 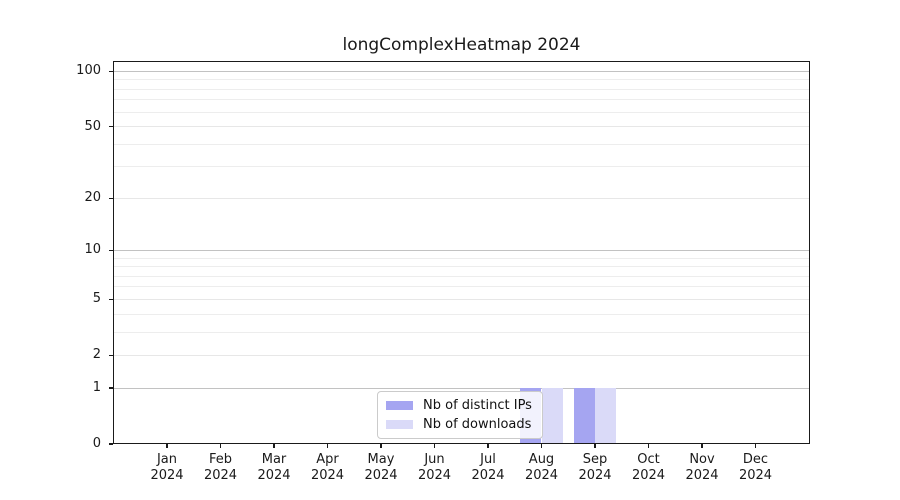 What do you see at coordinates (167, 446) in the screenshot?
I see `x-tick-jan` at bounding box center [167, 446].